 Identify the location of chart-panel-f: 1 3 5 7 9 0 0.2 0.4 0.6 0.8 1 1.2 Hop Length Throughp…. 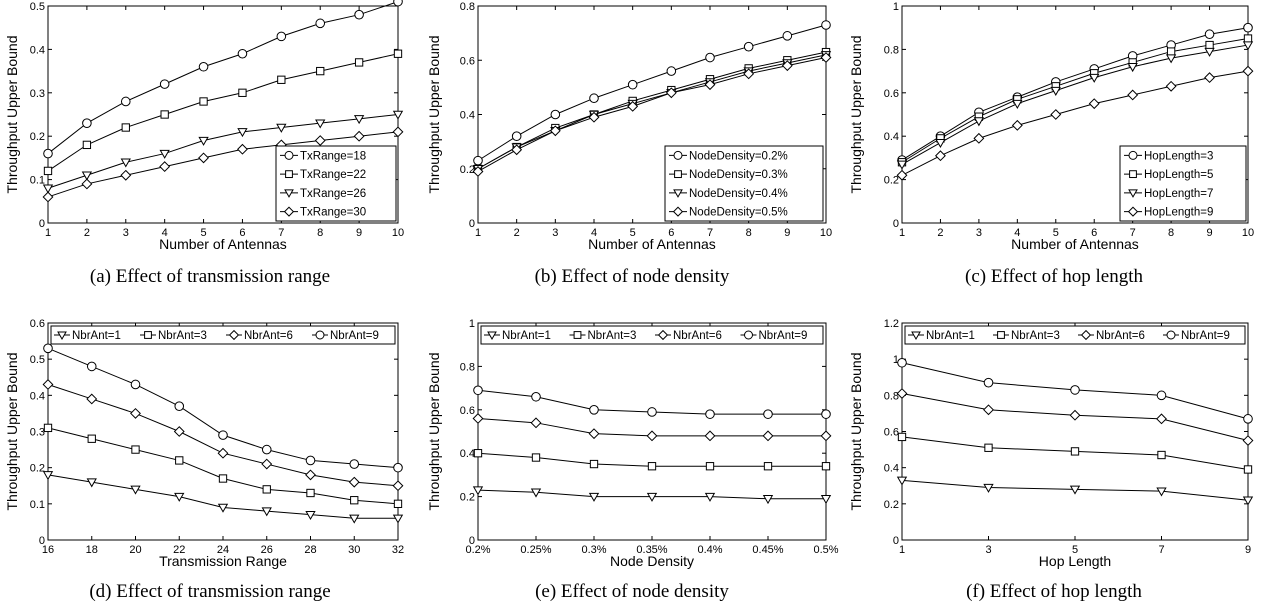
(1051, 443).